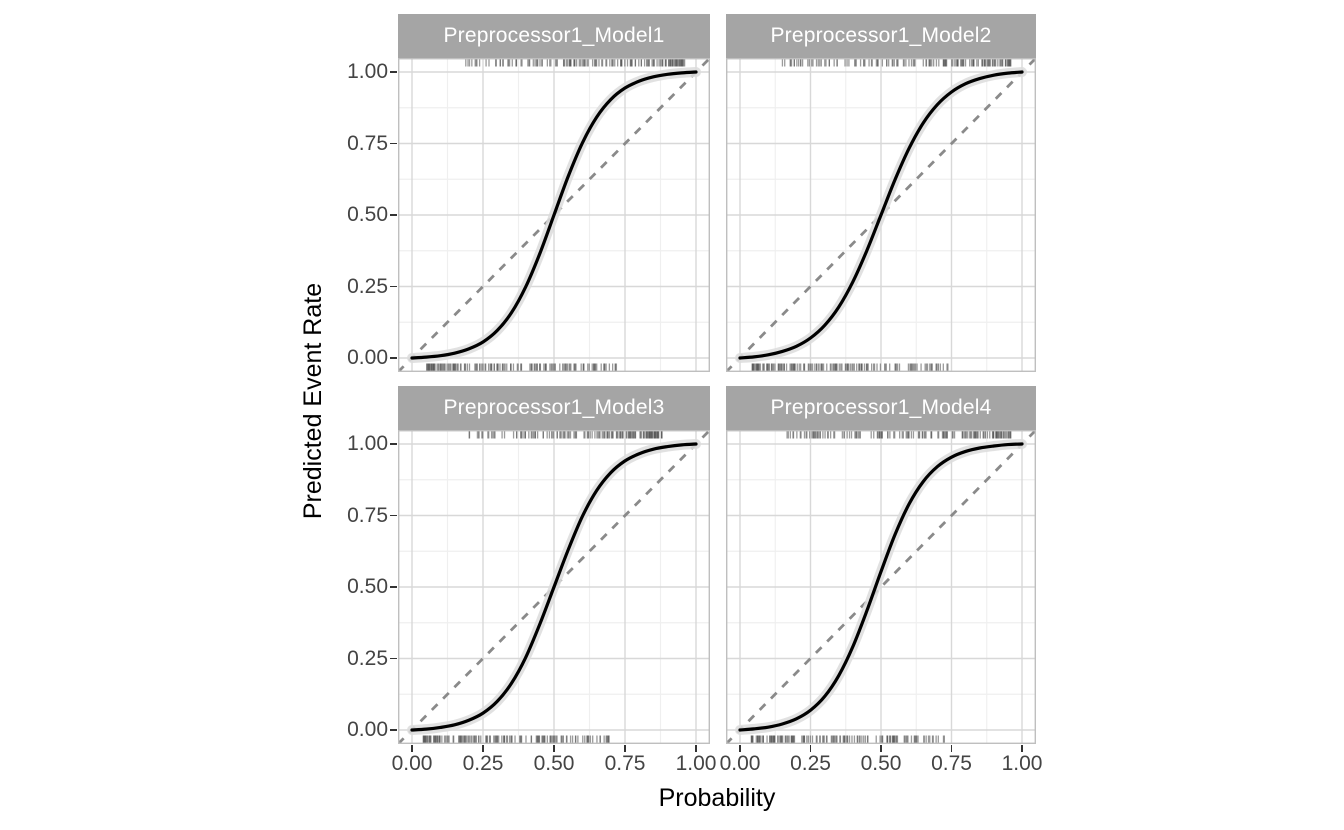 The height and width of the screenshot is (830, 1344). I want to click on x-axis-title: Probability, so click(717, 798).